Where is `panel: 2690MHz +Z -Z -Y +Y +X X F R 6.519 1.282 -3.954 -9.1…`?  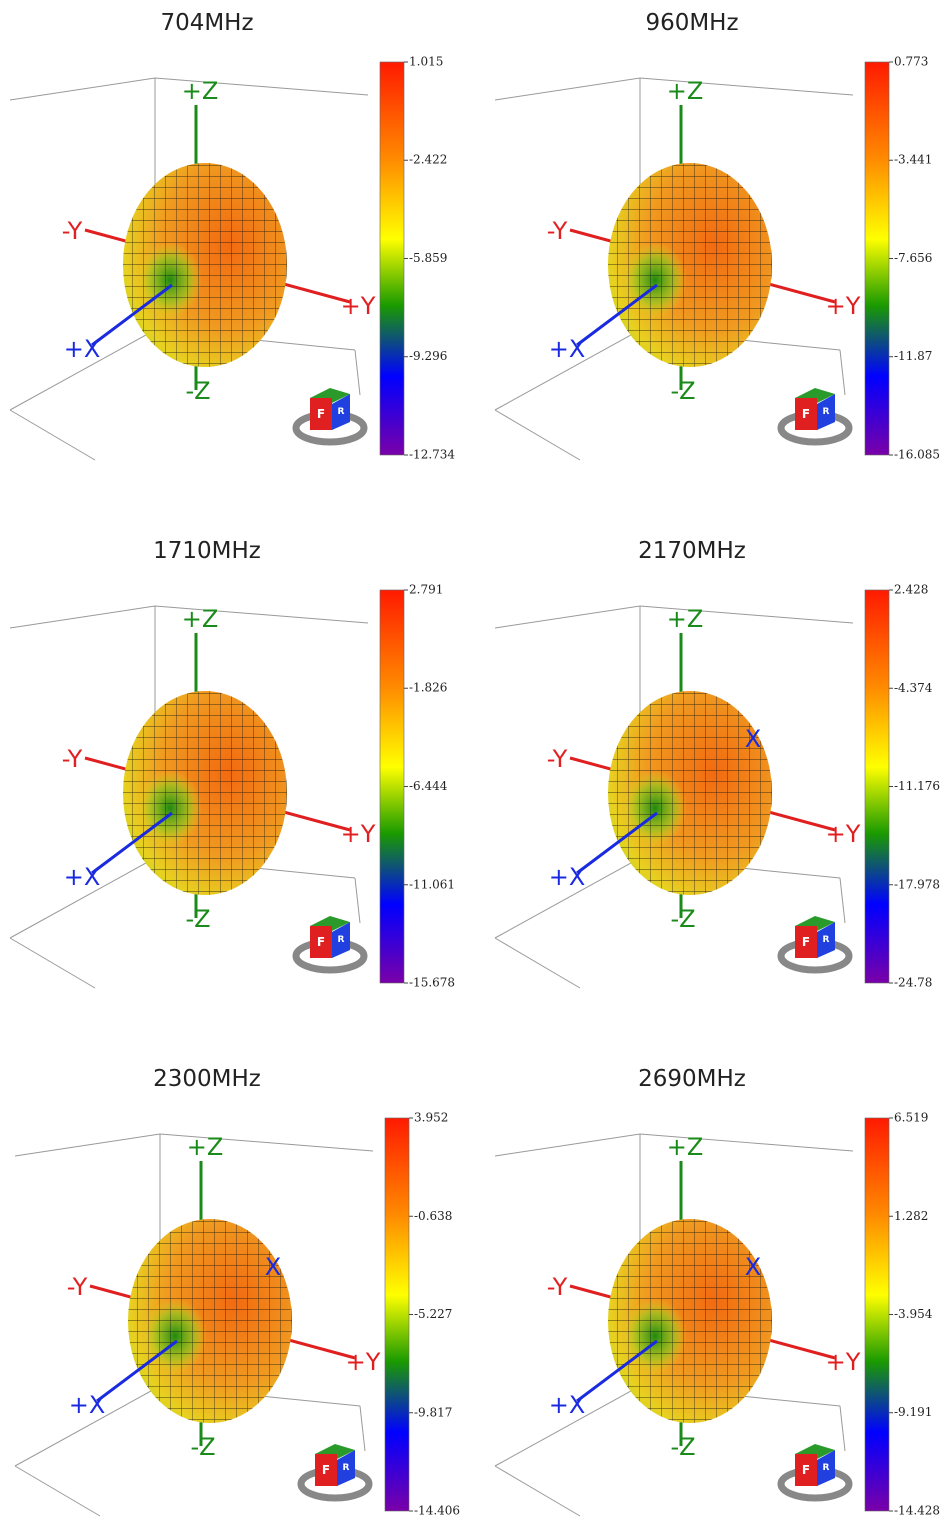
panel: 2690MHz +Z -Z -Y +Y +X X F R 6.519 1.282 -3.954 -9.1… is located at coordinates (717, 1292).